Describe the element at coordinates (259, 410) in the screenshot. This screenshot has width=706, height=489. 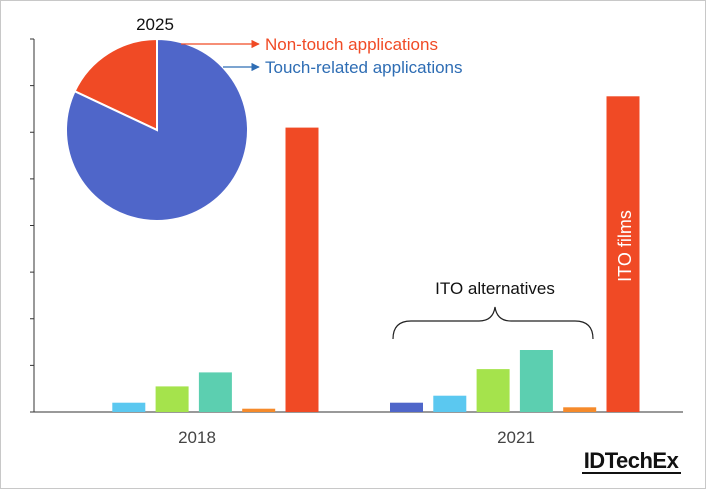
I see `bar-2018-alternative-e` at that location.